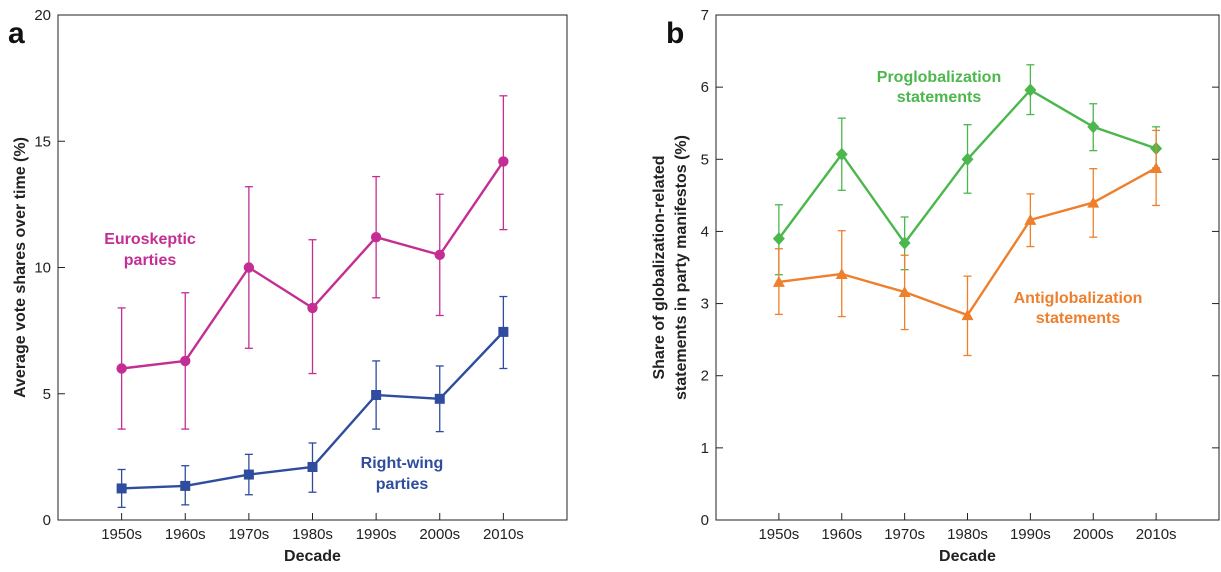 The height and width of the screenshot is (572, 1221). I want to click on y-axis-title-line: Share of globalization-related, so click(659, 267).